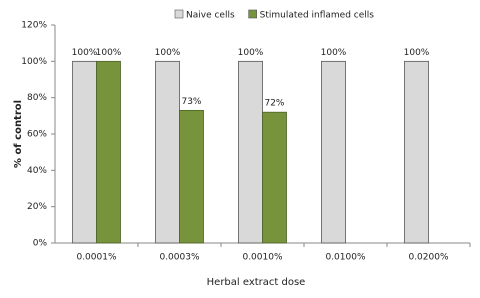  Describe the element at coordinates (179, 258) in the screenshot. I see `x-tick-label: 0.0003%` at that location.